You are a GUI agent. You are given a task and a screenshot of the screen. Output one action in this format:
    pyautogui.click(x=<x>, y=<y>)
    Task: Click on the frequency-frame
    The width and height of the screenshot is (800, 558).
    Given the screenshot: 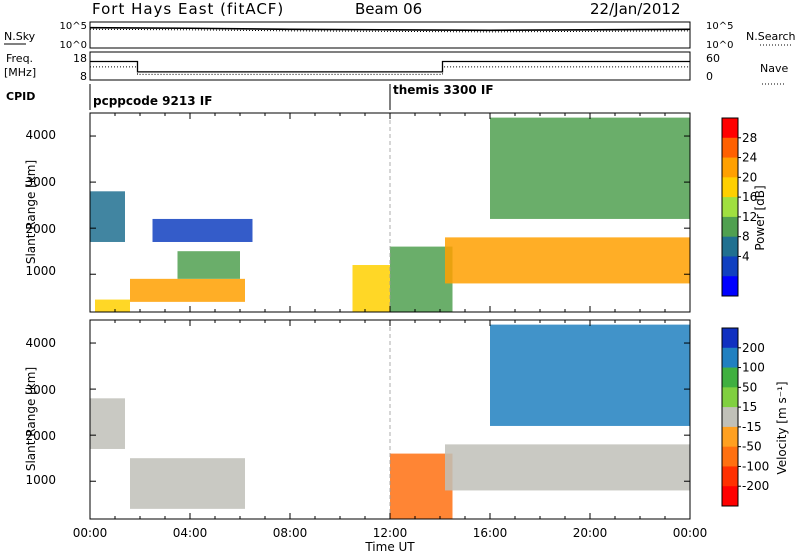 What is the action you would take?
    pyautogui.click(x=390, y=66)
    